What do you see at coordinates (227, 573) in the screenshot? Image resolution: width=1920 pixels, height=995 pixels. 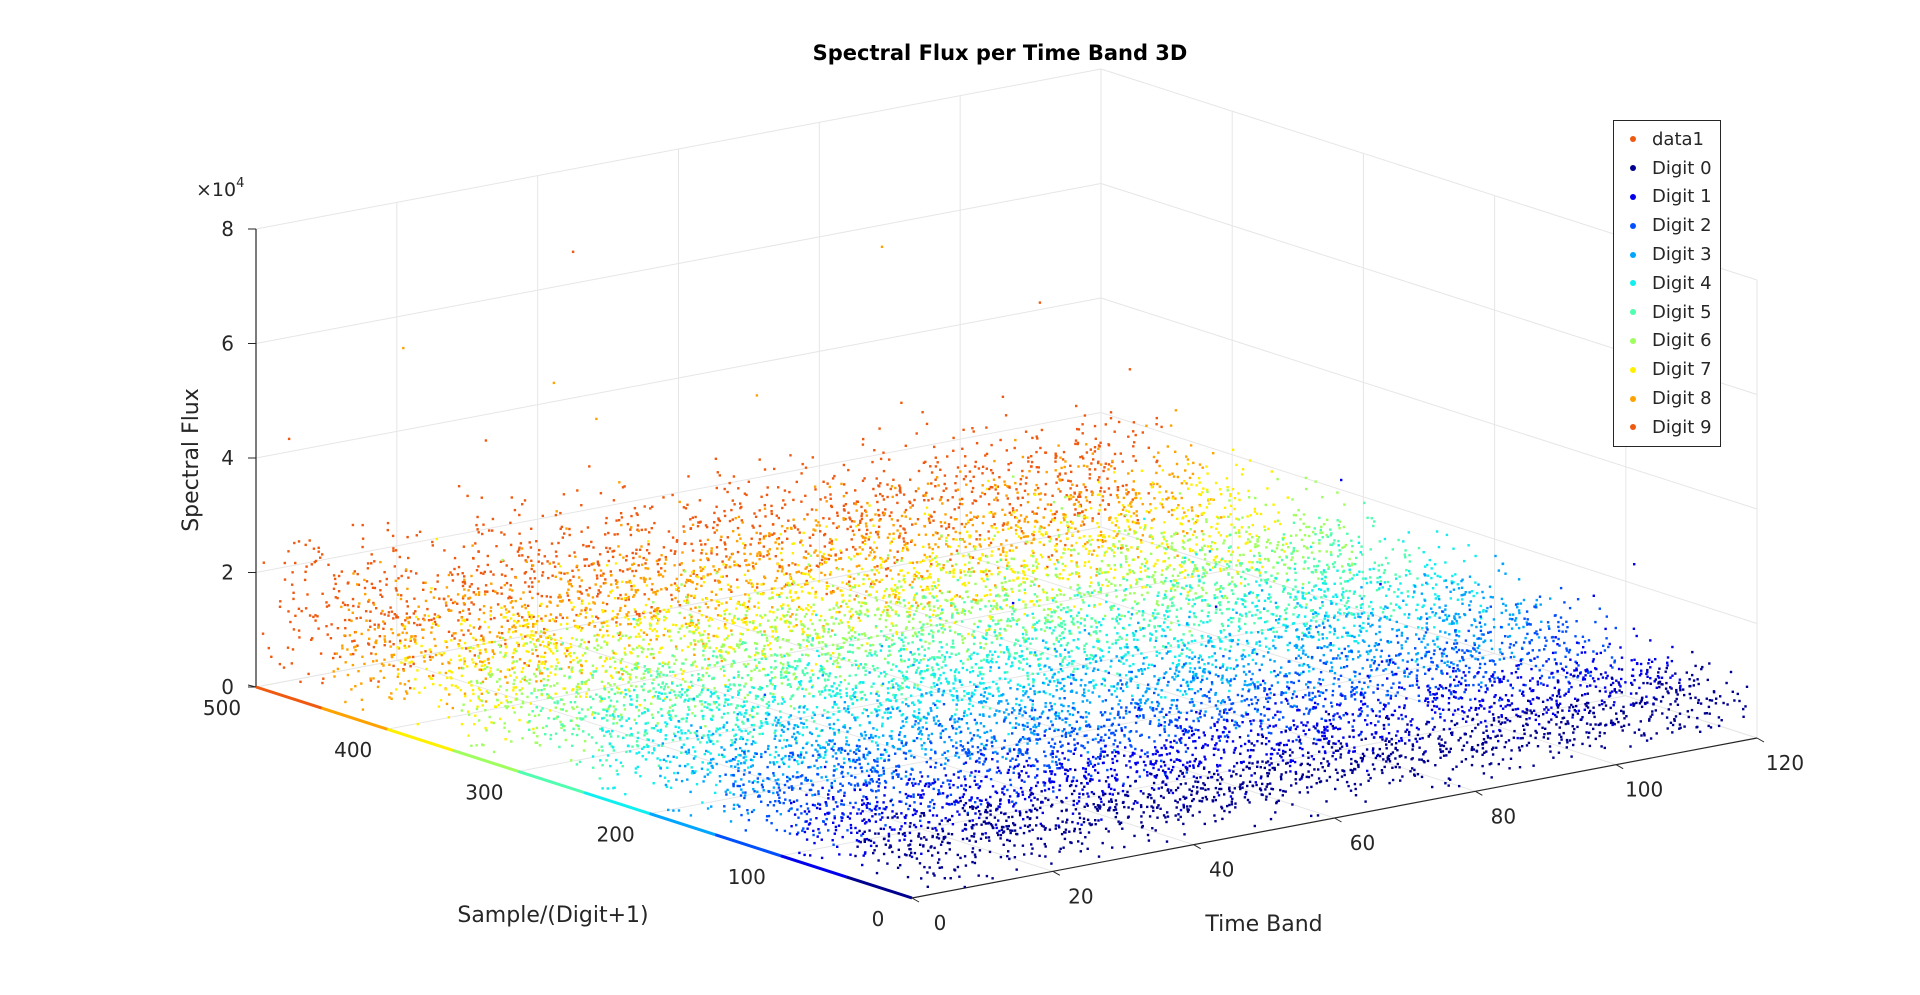 I see `z-tick-label: 2` at bounding box center [227, 573].